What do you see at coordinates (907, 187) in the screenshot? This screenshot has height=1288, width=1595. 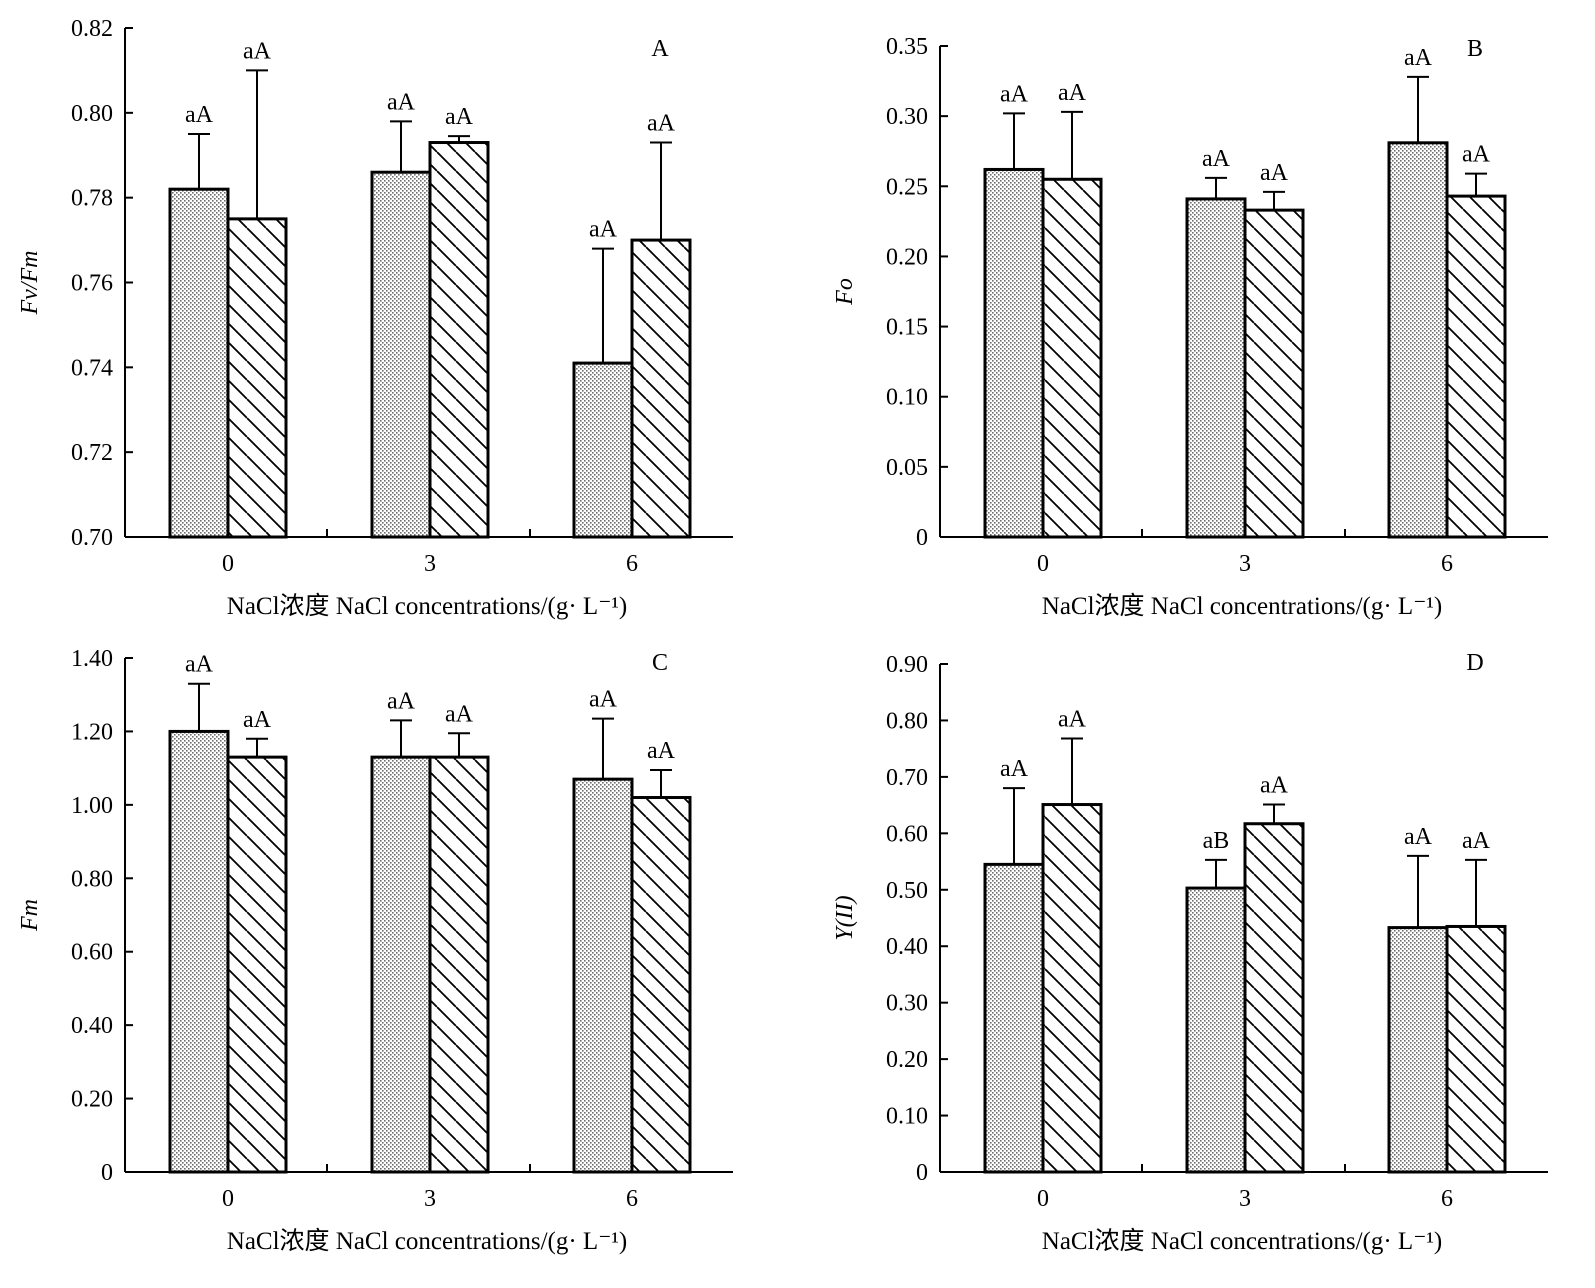 I see `y-tick-label: 0.25` at bounding box center [907, 187].